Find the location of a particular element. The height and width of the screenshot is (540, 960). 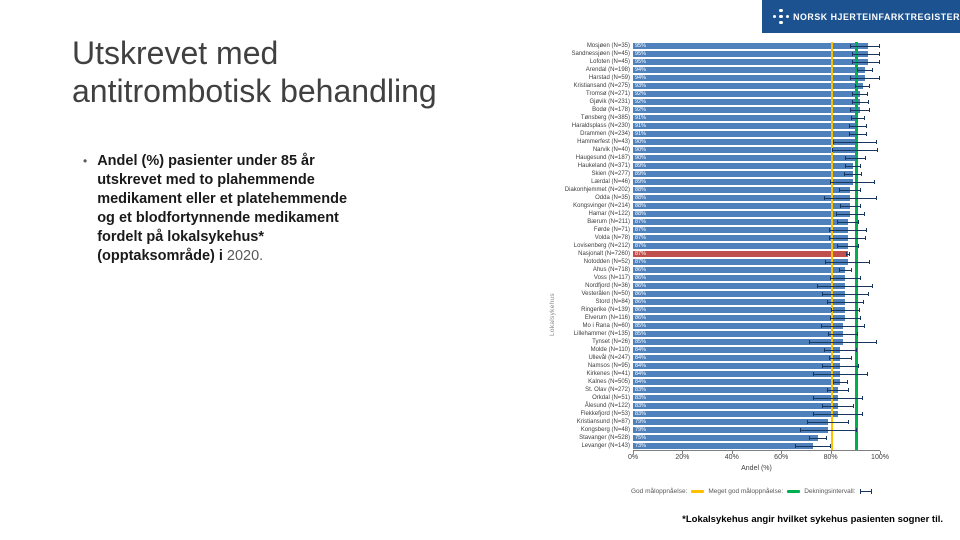

chart-row: Tønsberg (N=385) 91% is located at coordinates (721, 118).